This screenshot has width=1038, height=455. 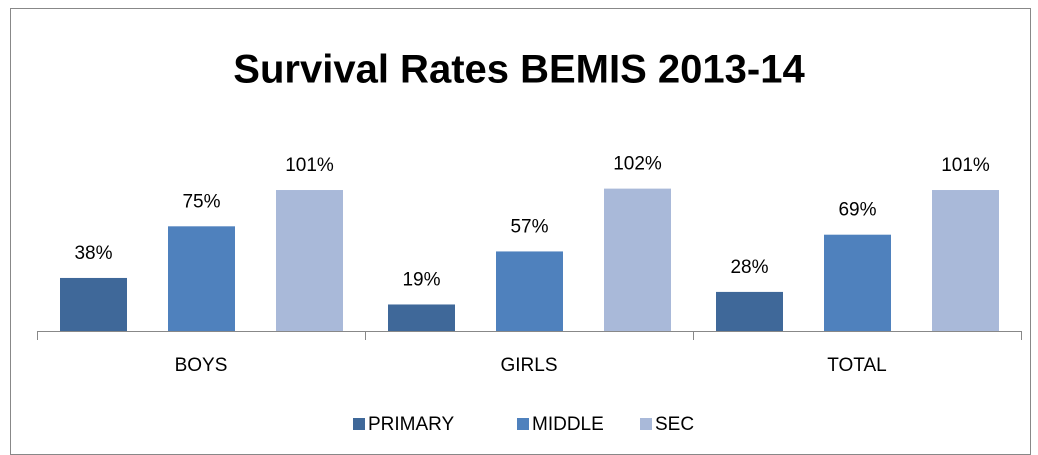 I want to click on chart-title: Survival Rates BEMIS 2013-14, so click(x=519, y=70).